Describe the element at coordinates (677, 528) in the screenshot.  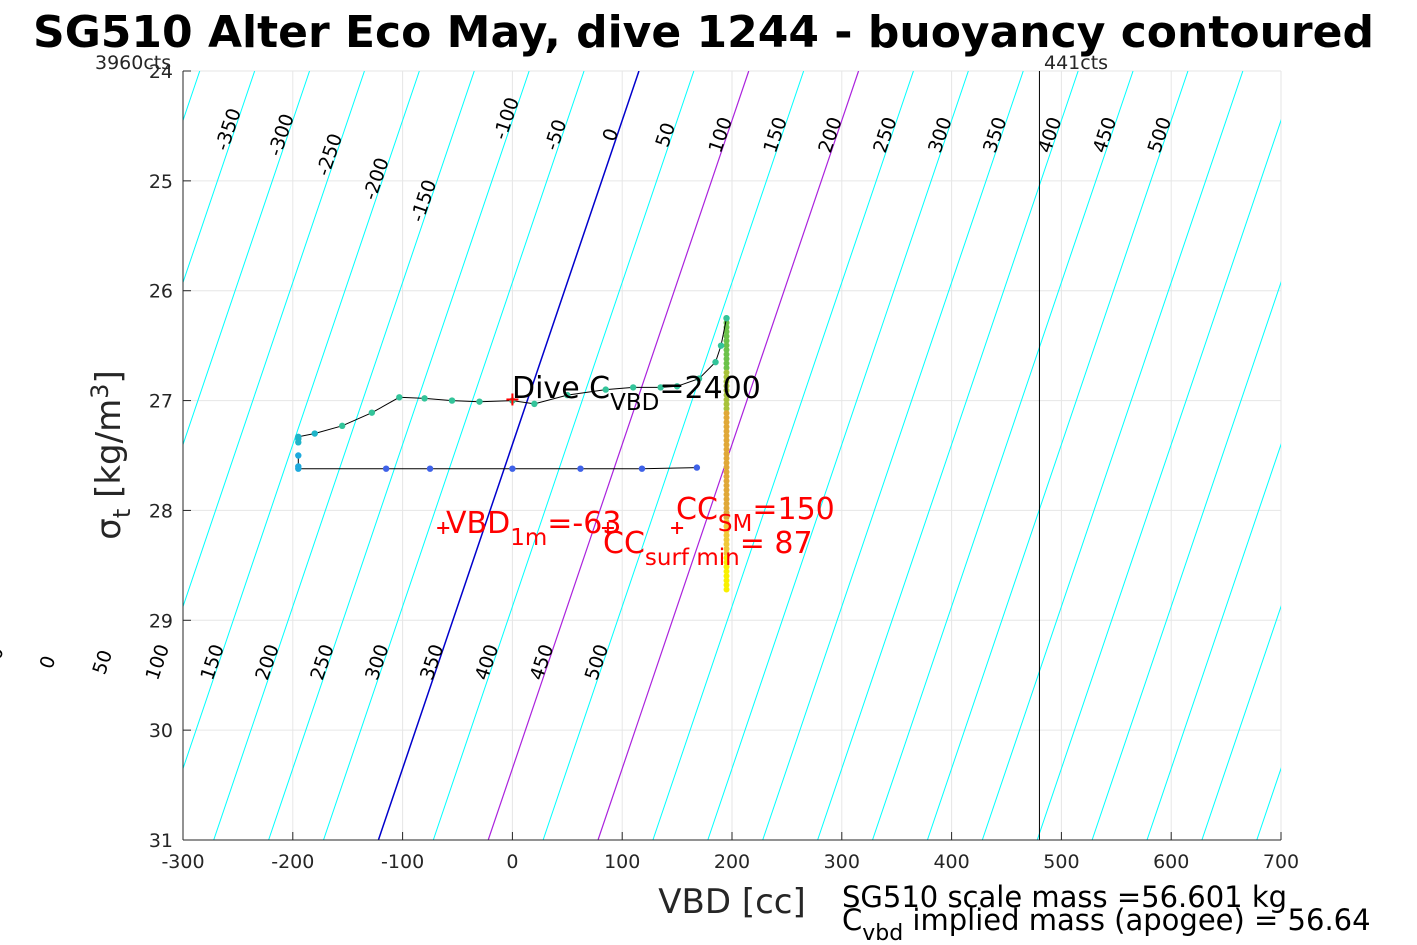
I see `marker-plus` at that location.